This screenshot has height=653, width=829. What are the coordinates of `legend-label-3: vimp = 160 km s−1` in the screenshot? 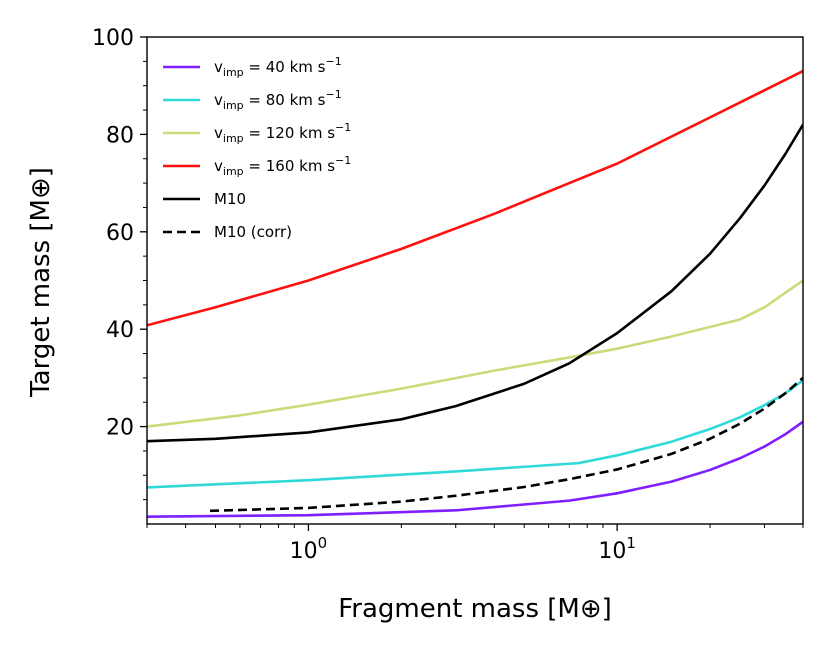 It's located at (282, 166).